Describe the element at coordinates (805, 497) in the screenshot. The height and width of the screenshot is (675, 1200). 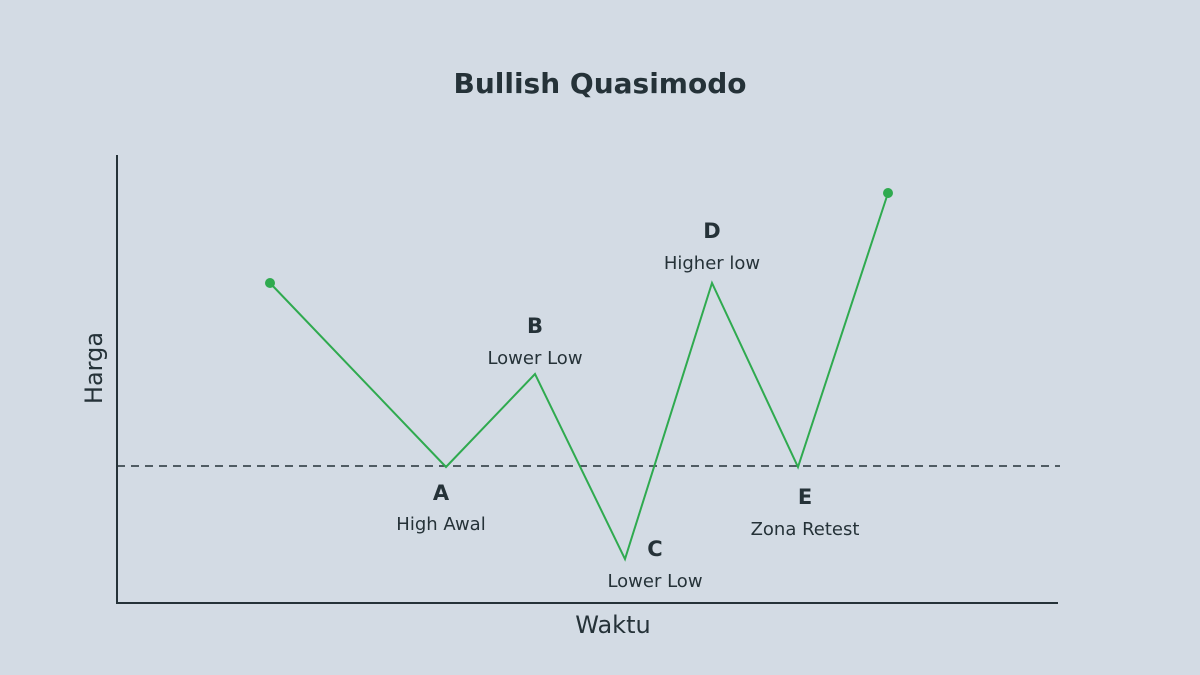
I see `point-letter: E` at that location.